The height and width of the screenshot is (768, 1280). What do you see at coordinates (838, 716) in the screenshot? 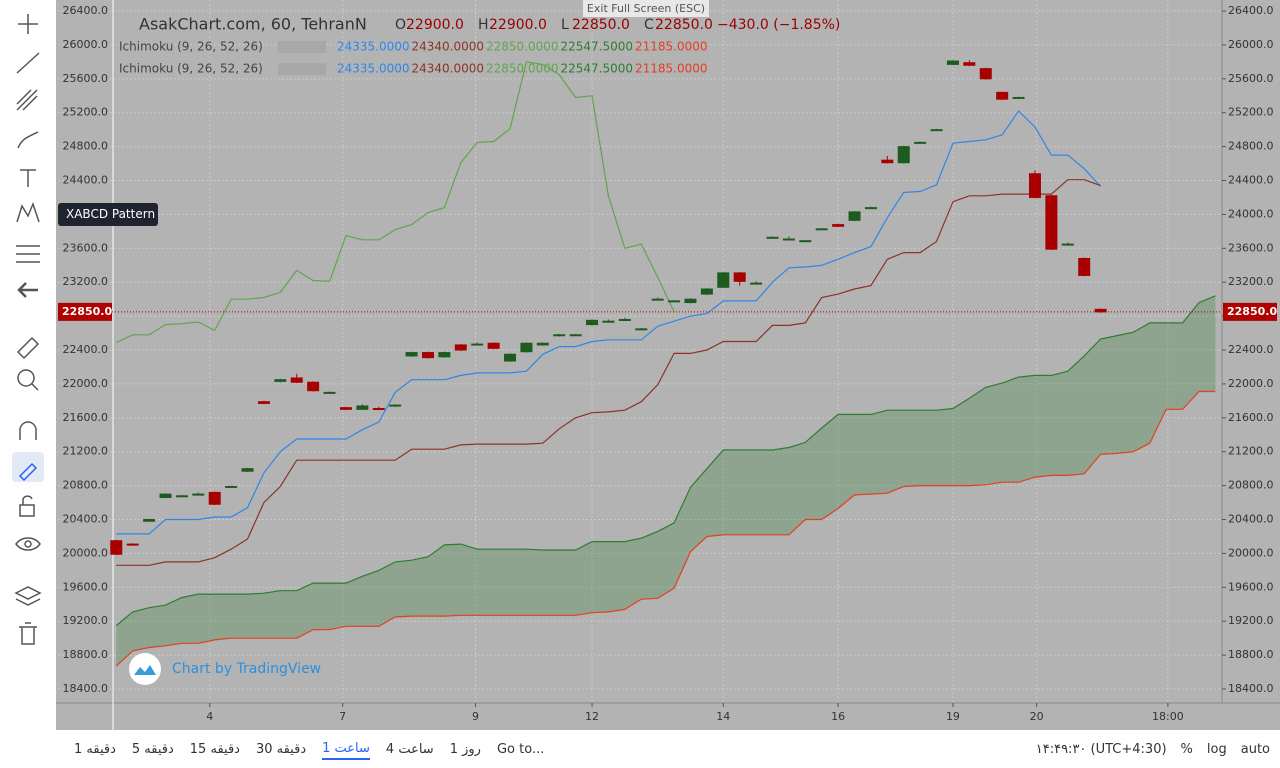
I see `x-tick-label: 16` at bounding box center [838, 716].